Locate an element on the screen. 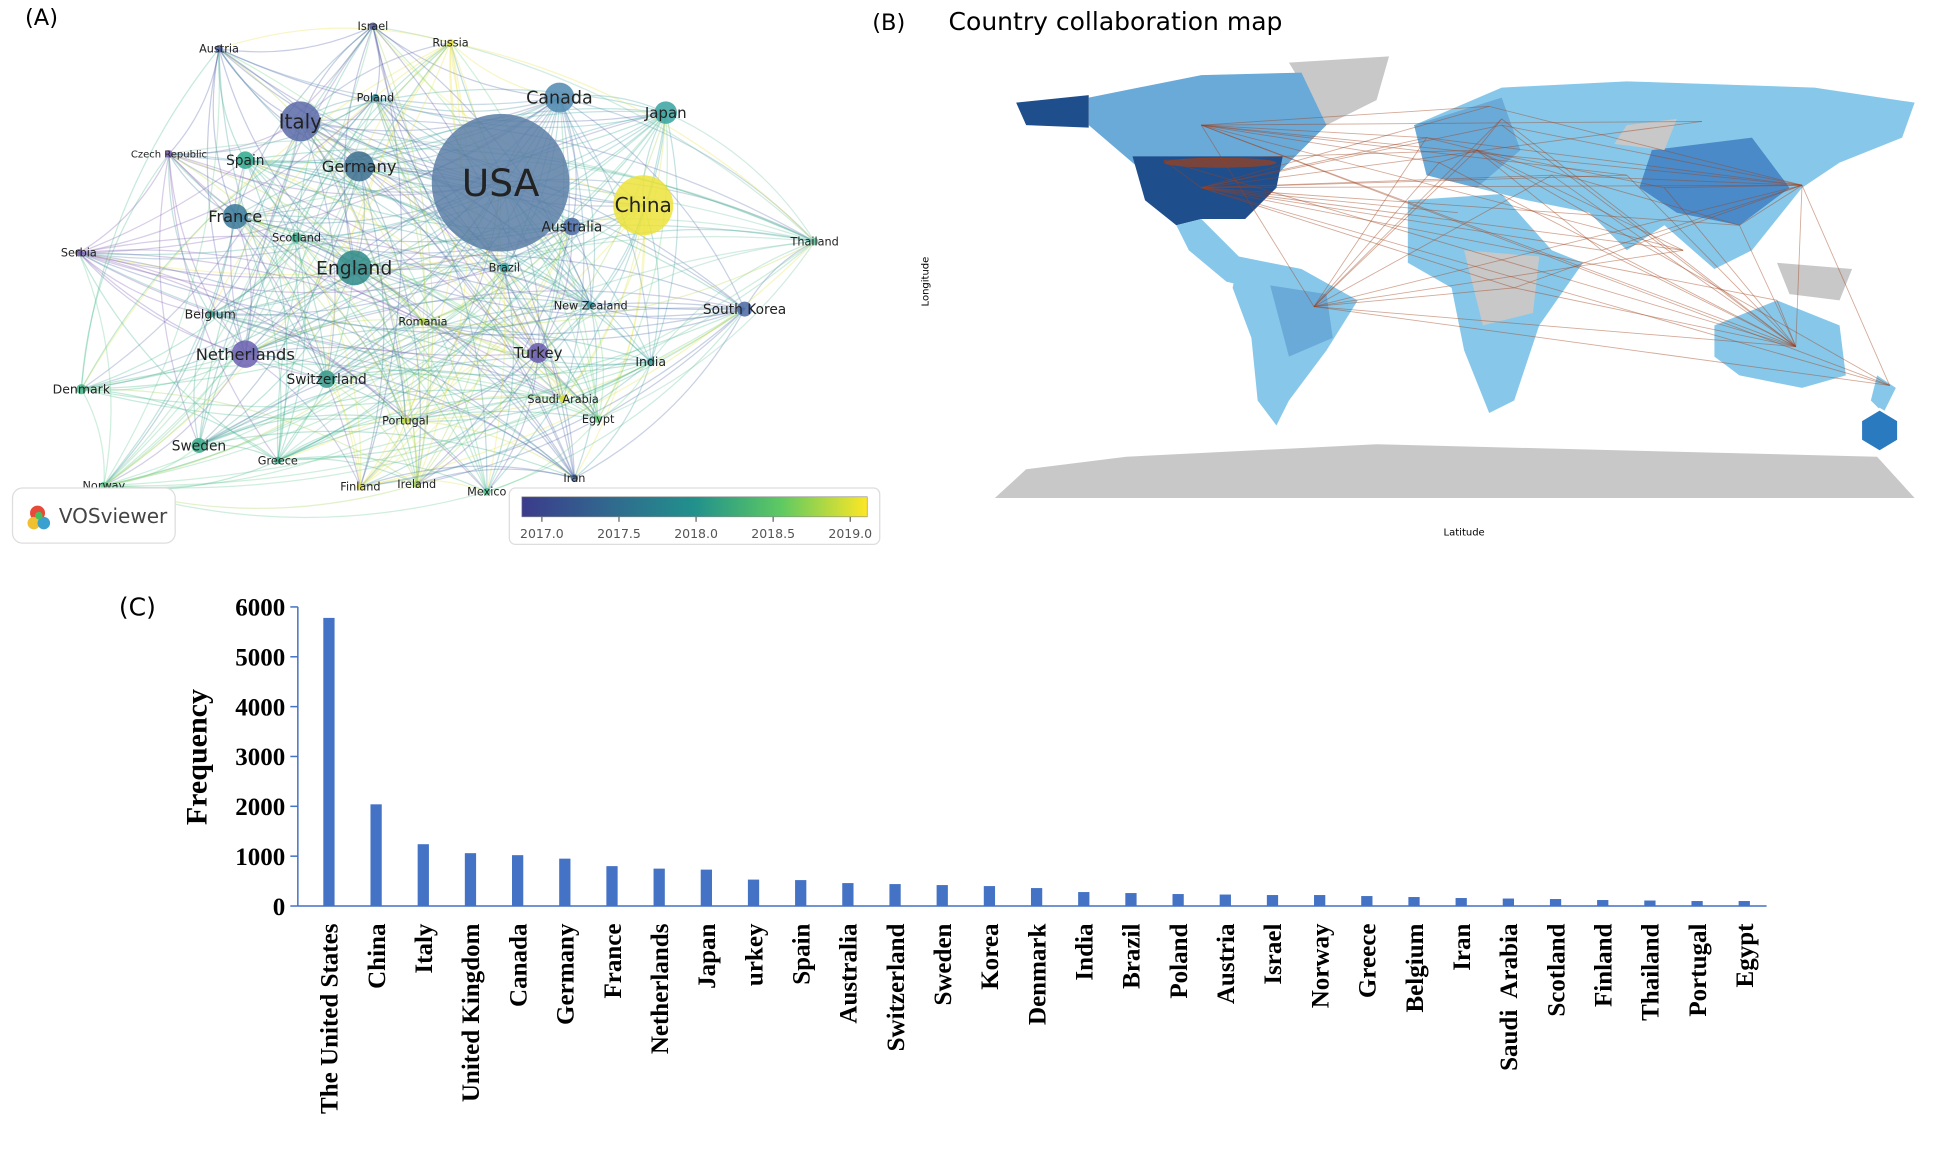 The width and height of the screenshot is (1946, 1153). node-label: Sweden is located at coordinates (199, 446).